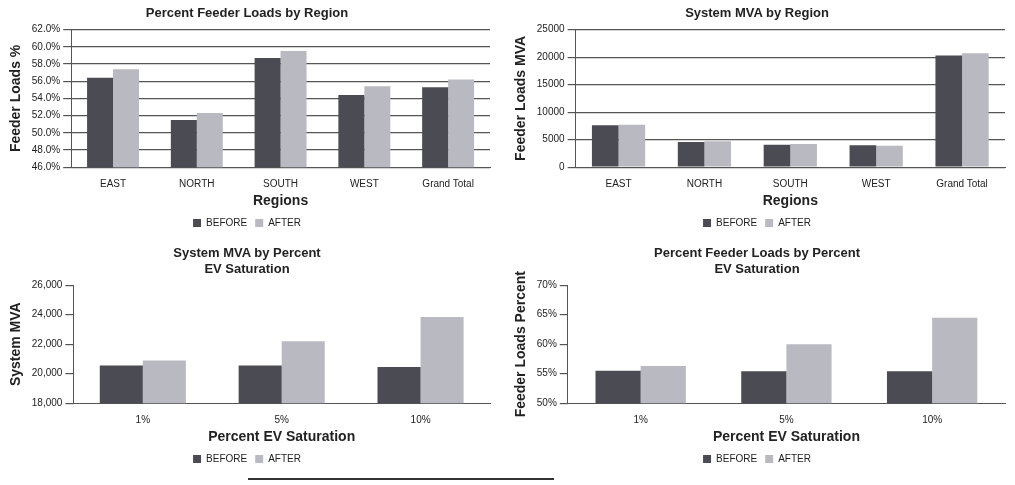  What do you see at coordinates (546, 343) in the screenshot?
I see `y-tick-label: 60%` at bounding box center [546, 343].